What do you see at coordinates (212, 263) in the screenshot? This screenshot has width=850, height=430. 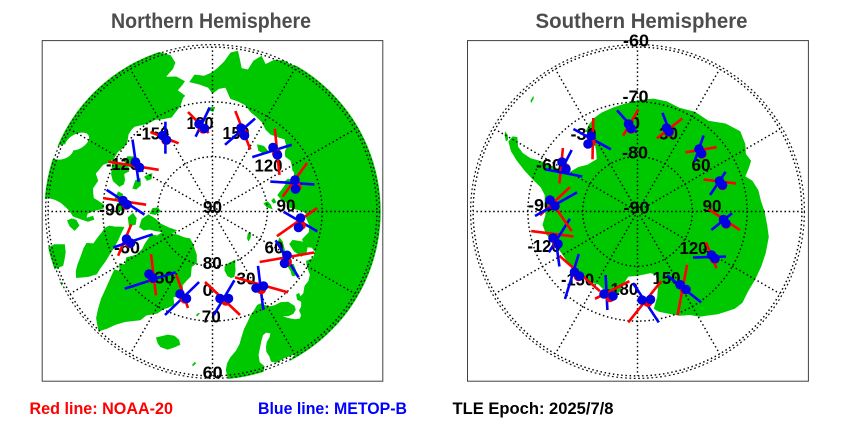 I see `svg-text: 80` at bounding box center [212, 263].